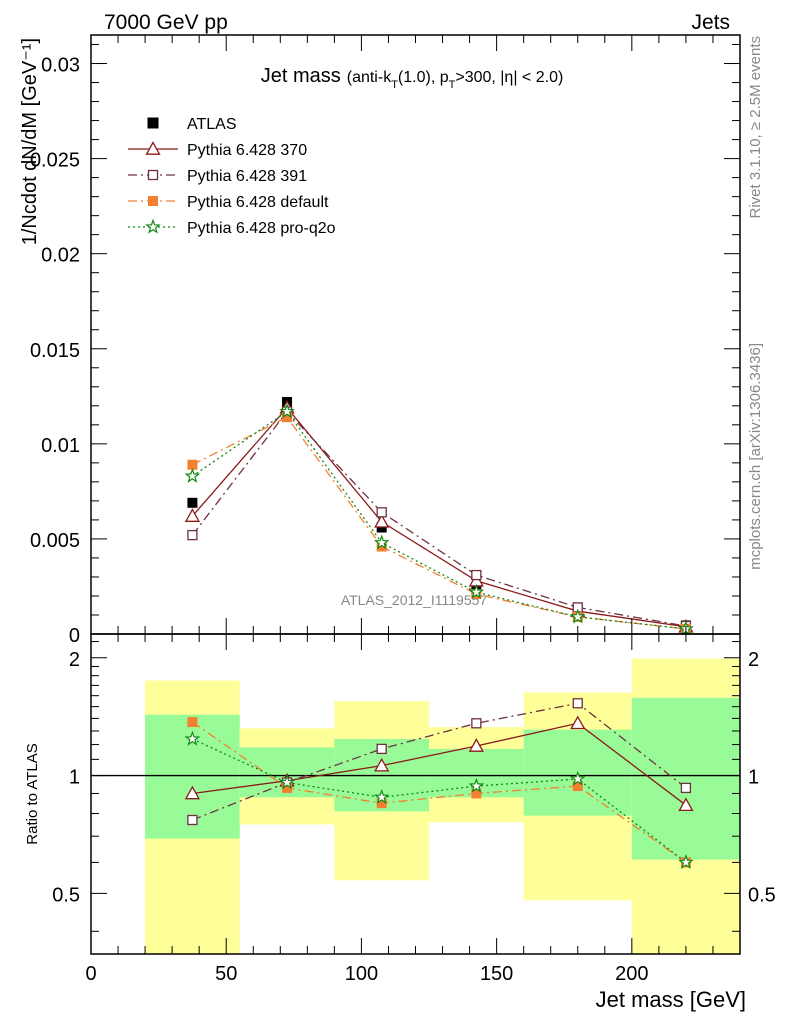 The width and height of the screenshot is (786, 1024). I want to click on ratio-y-tick-label-right-2: 2, so click(753, 660).